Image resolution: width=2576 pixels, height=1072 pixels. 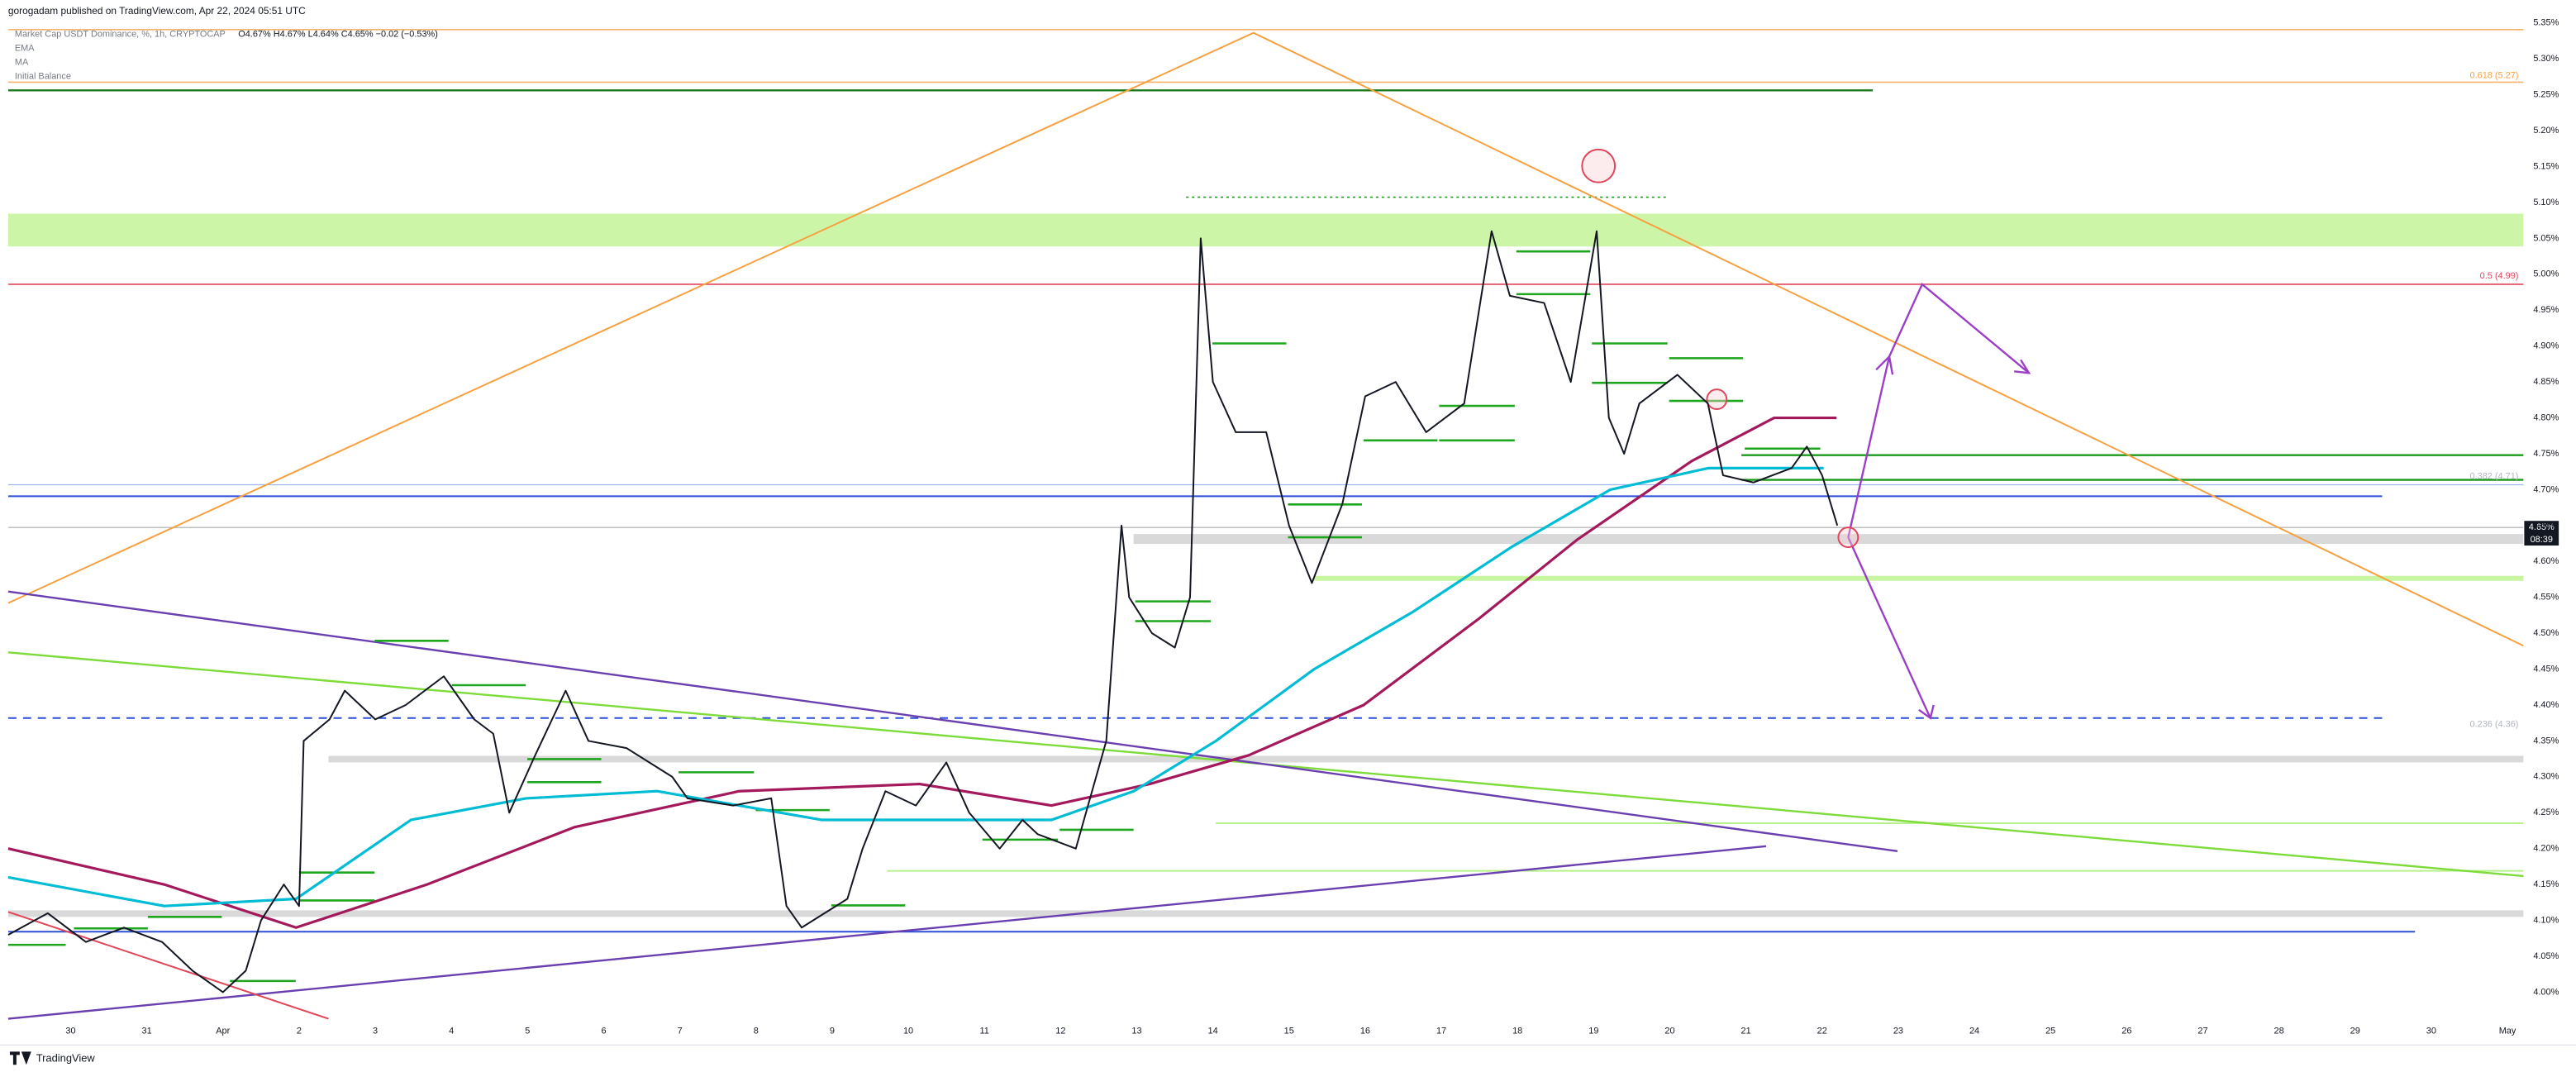 What do you see at coordinates (223, 1031) in the screenshot?
I see `x-tick-label: Apr` at bounding box center [223, 1031].